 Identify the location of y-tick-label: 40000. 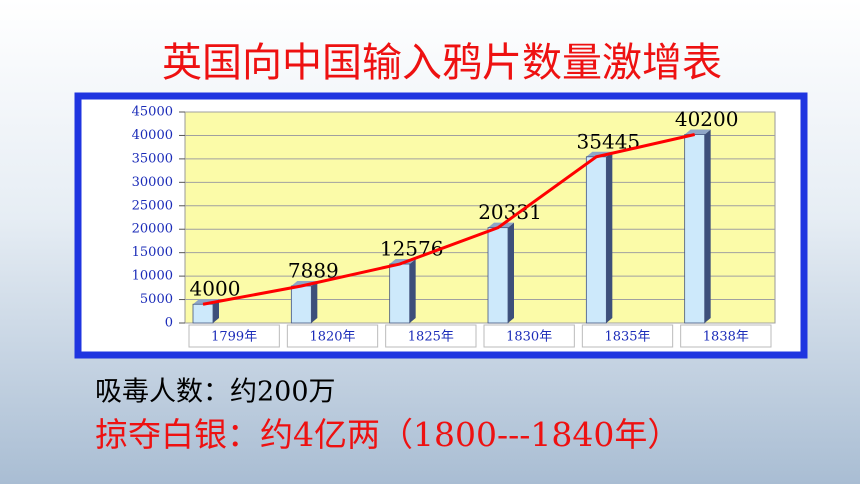
(152, 135).